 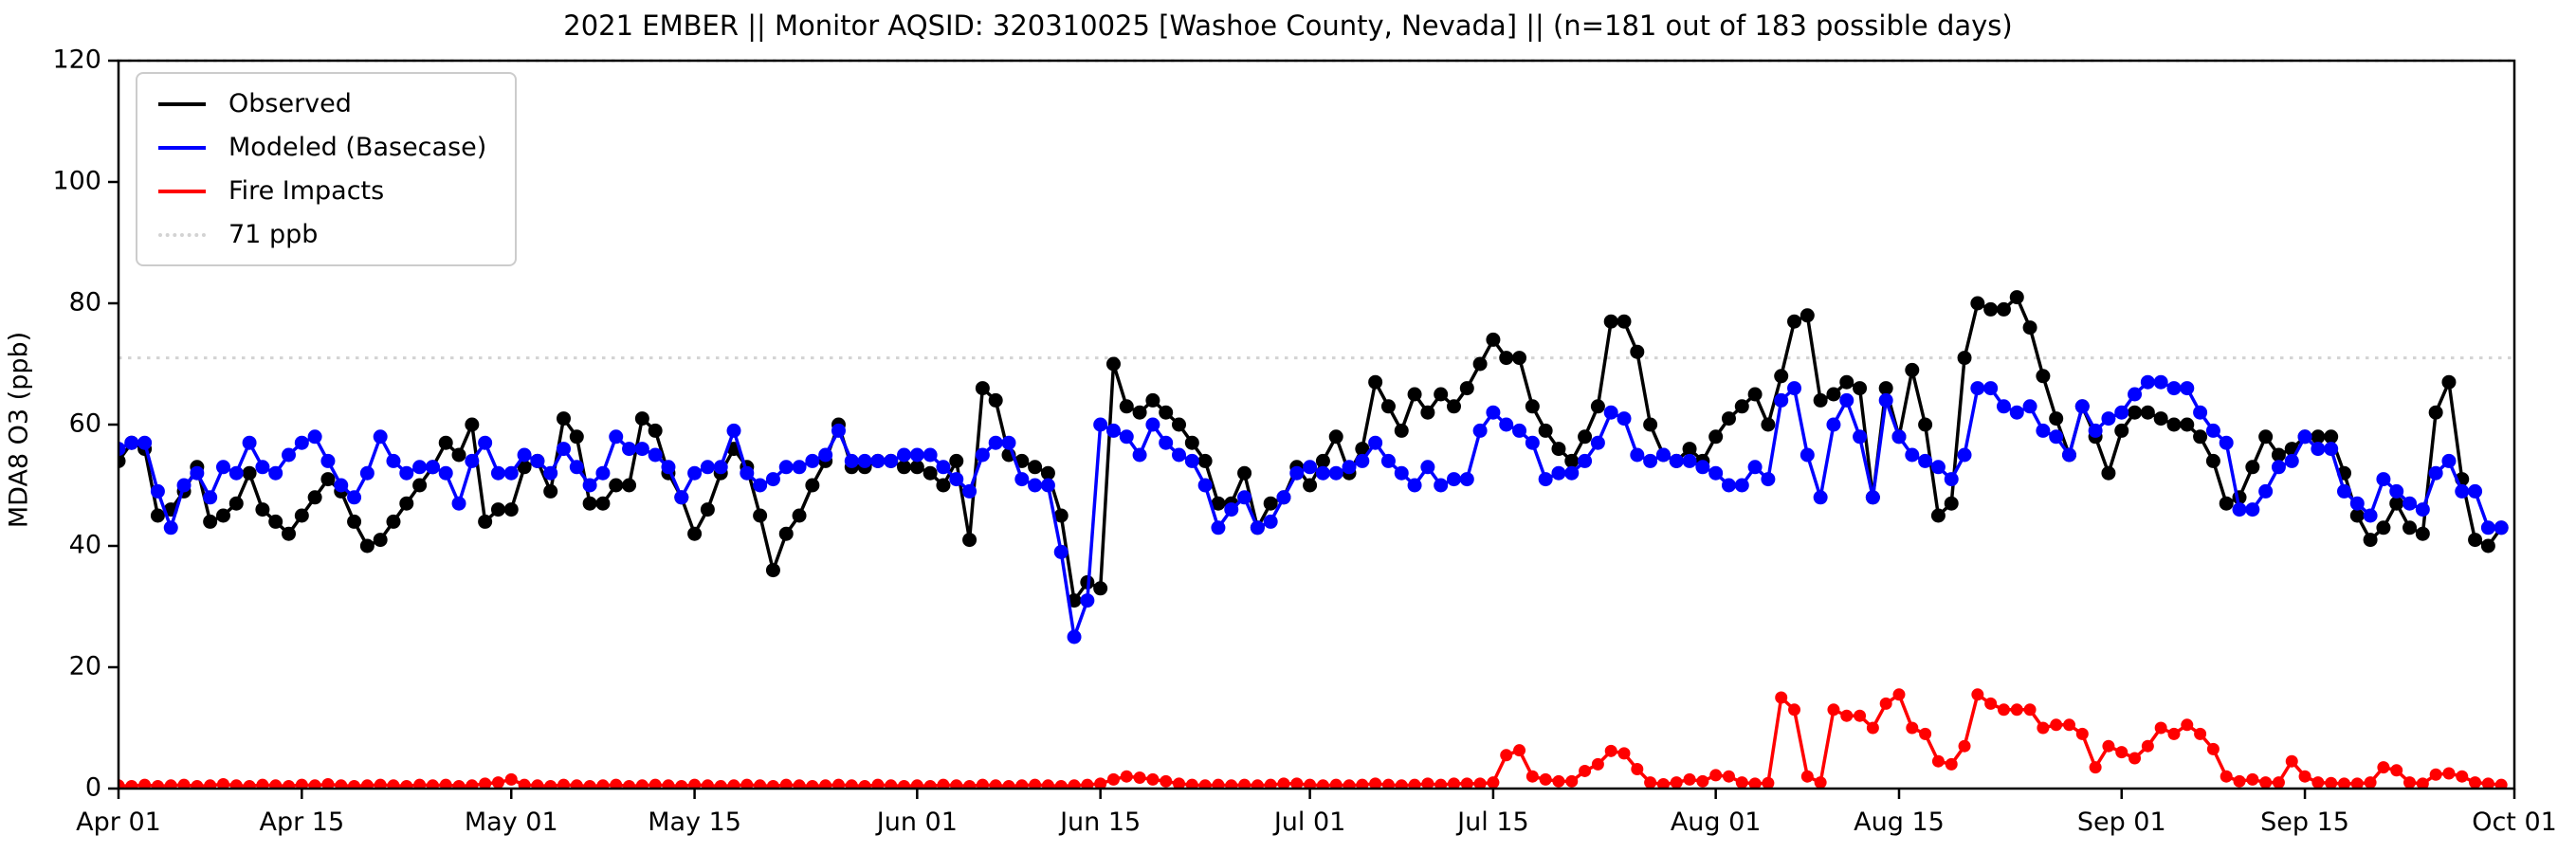 What do you see at coordinates (694, 822) in the screenshot?
I see `x-tick-label: May 15` at bounding box center [694, 822].